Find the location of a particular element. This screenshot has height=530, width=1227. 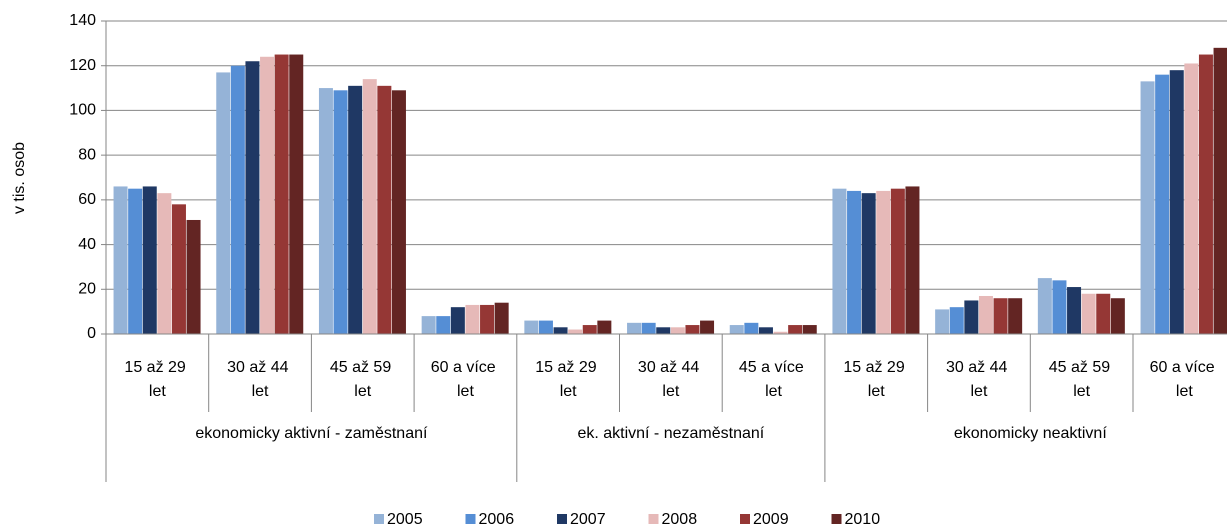

y-tick-label: 20 is located at coordinates (87, 289).